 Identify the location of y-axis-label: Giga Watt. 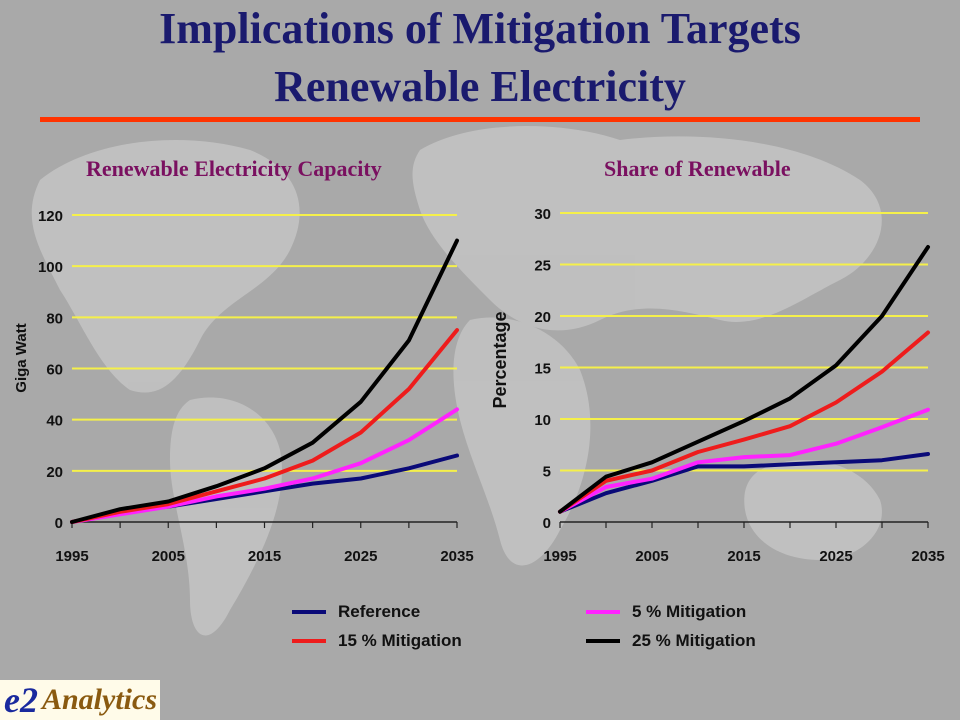
(21, 357).